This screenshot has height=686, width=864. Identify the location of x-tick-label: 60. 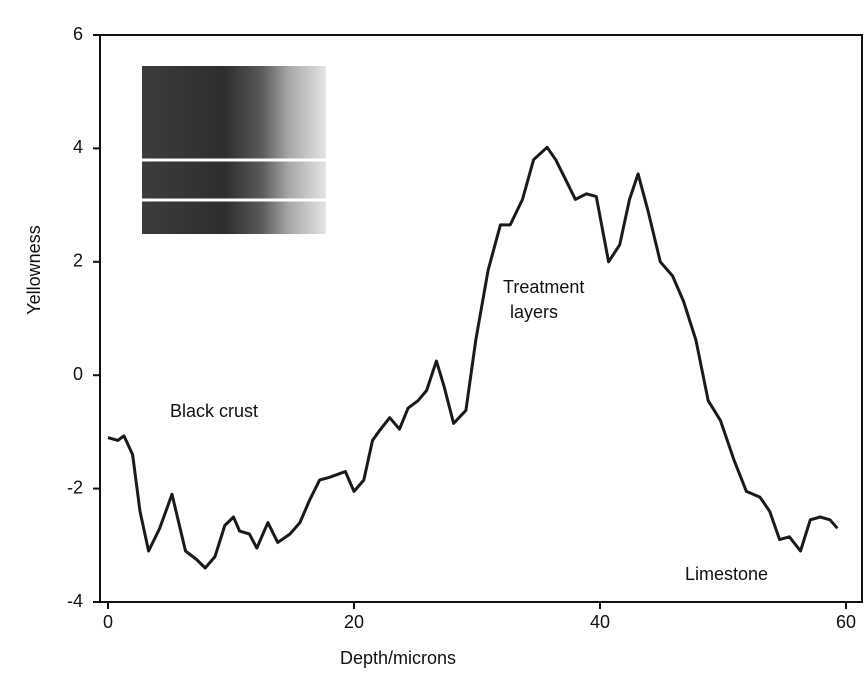
(846, 622).